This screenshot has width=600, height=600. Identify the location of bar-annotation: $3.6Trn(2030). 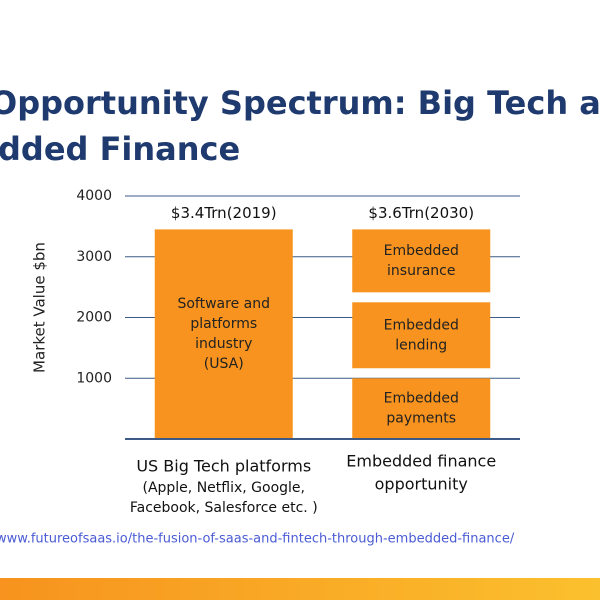
(421, 213).